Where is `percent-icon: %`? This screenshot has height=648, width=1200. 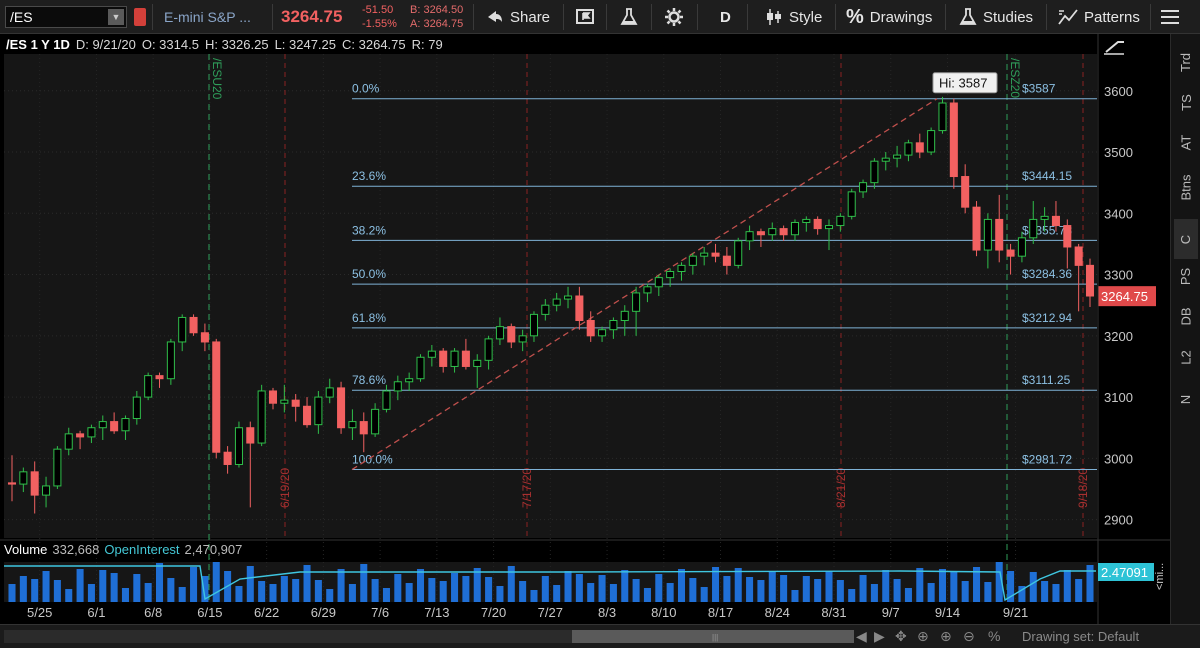 percent-icon: % is located at coordinates (994, 636).